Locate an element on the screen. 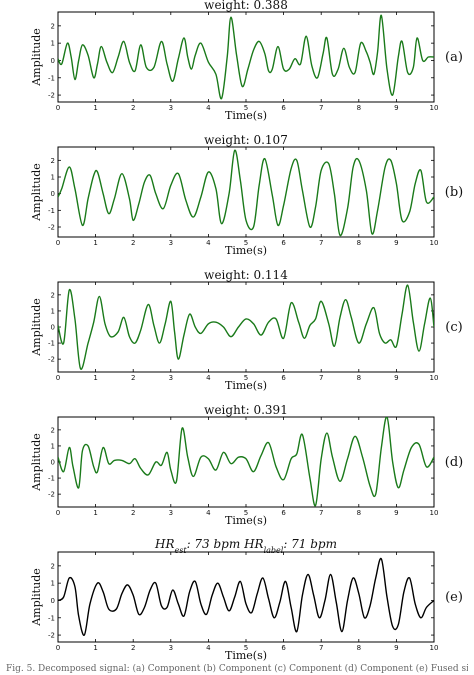 Image resolution: width=474 pixels, height=675 pixels. panel-label: (a) is located at coordinates (454, 57).